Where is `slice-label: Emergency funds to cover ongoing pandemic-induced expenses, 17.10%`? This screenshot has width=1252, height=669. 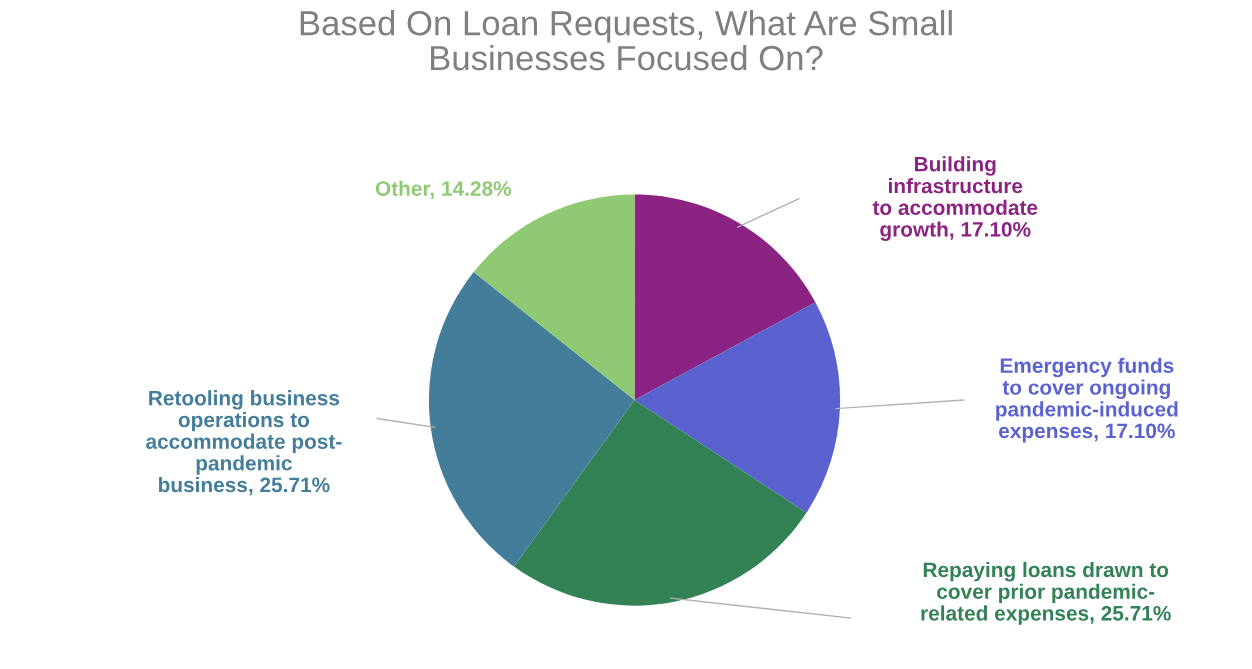 slice-label: Emergency funds to cover ongoing pandemic-induced expenses, 17.10% is located at coordinates (1087, 400).